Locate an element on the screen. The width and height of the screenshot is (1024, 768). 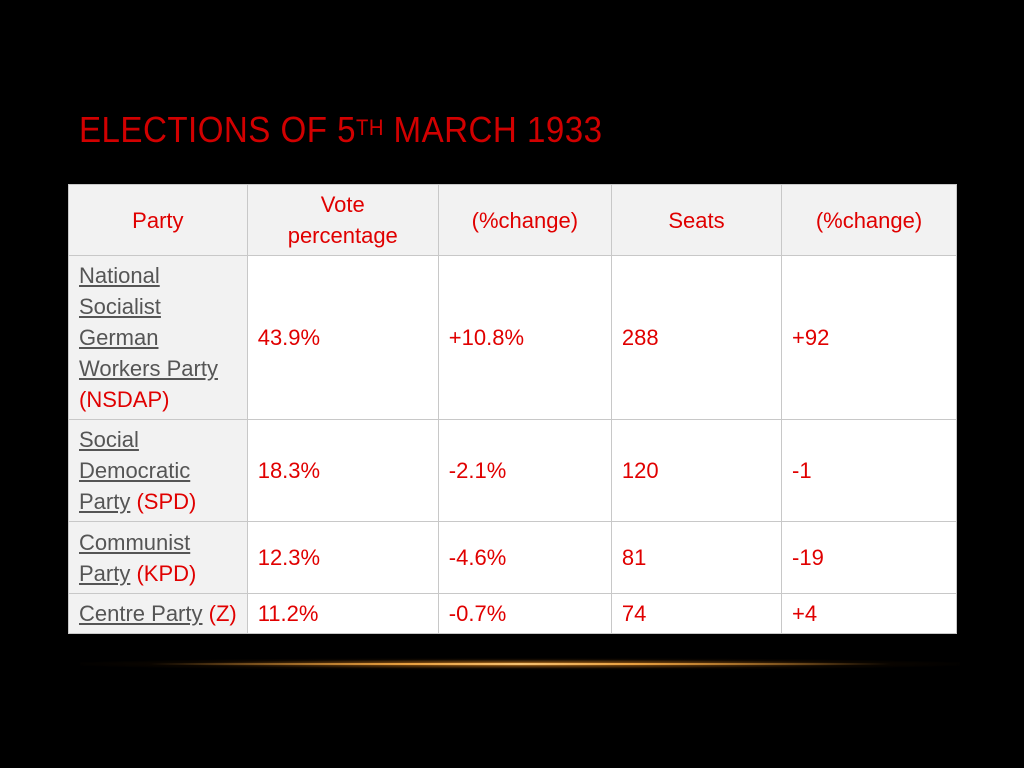
table-row: Centre Party (Z) 11.2% -0.7% 74 +4 is located at coordinates (512, 613).